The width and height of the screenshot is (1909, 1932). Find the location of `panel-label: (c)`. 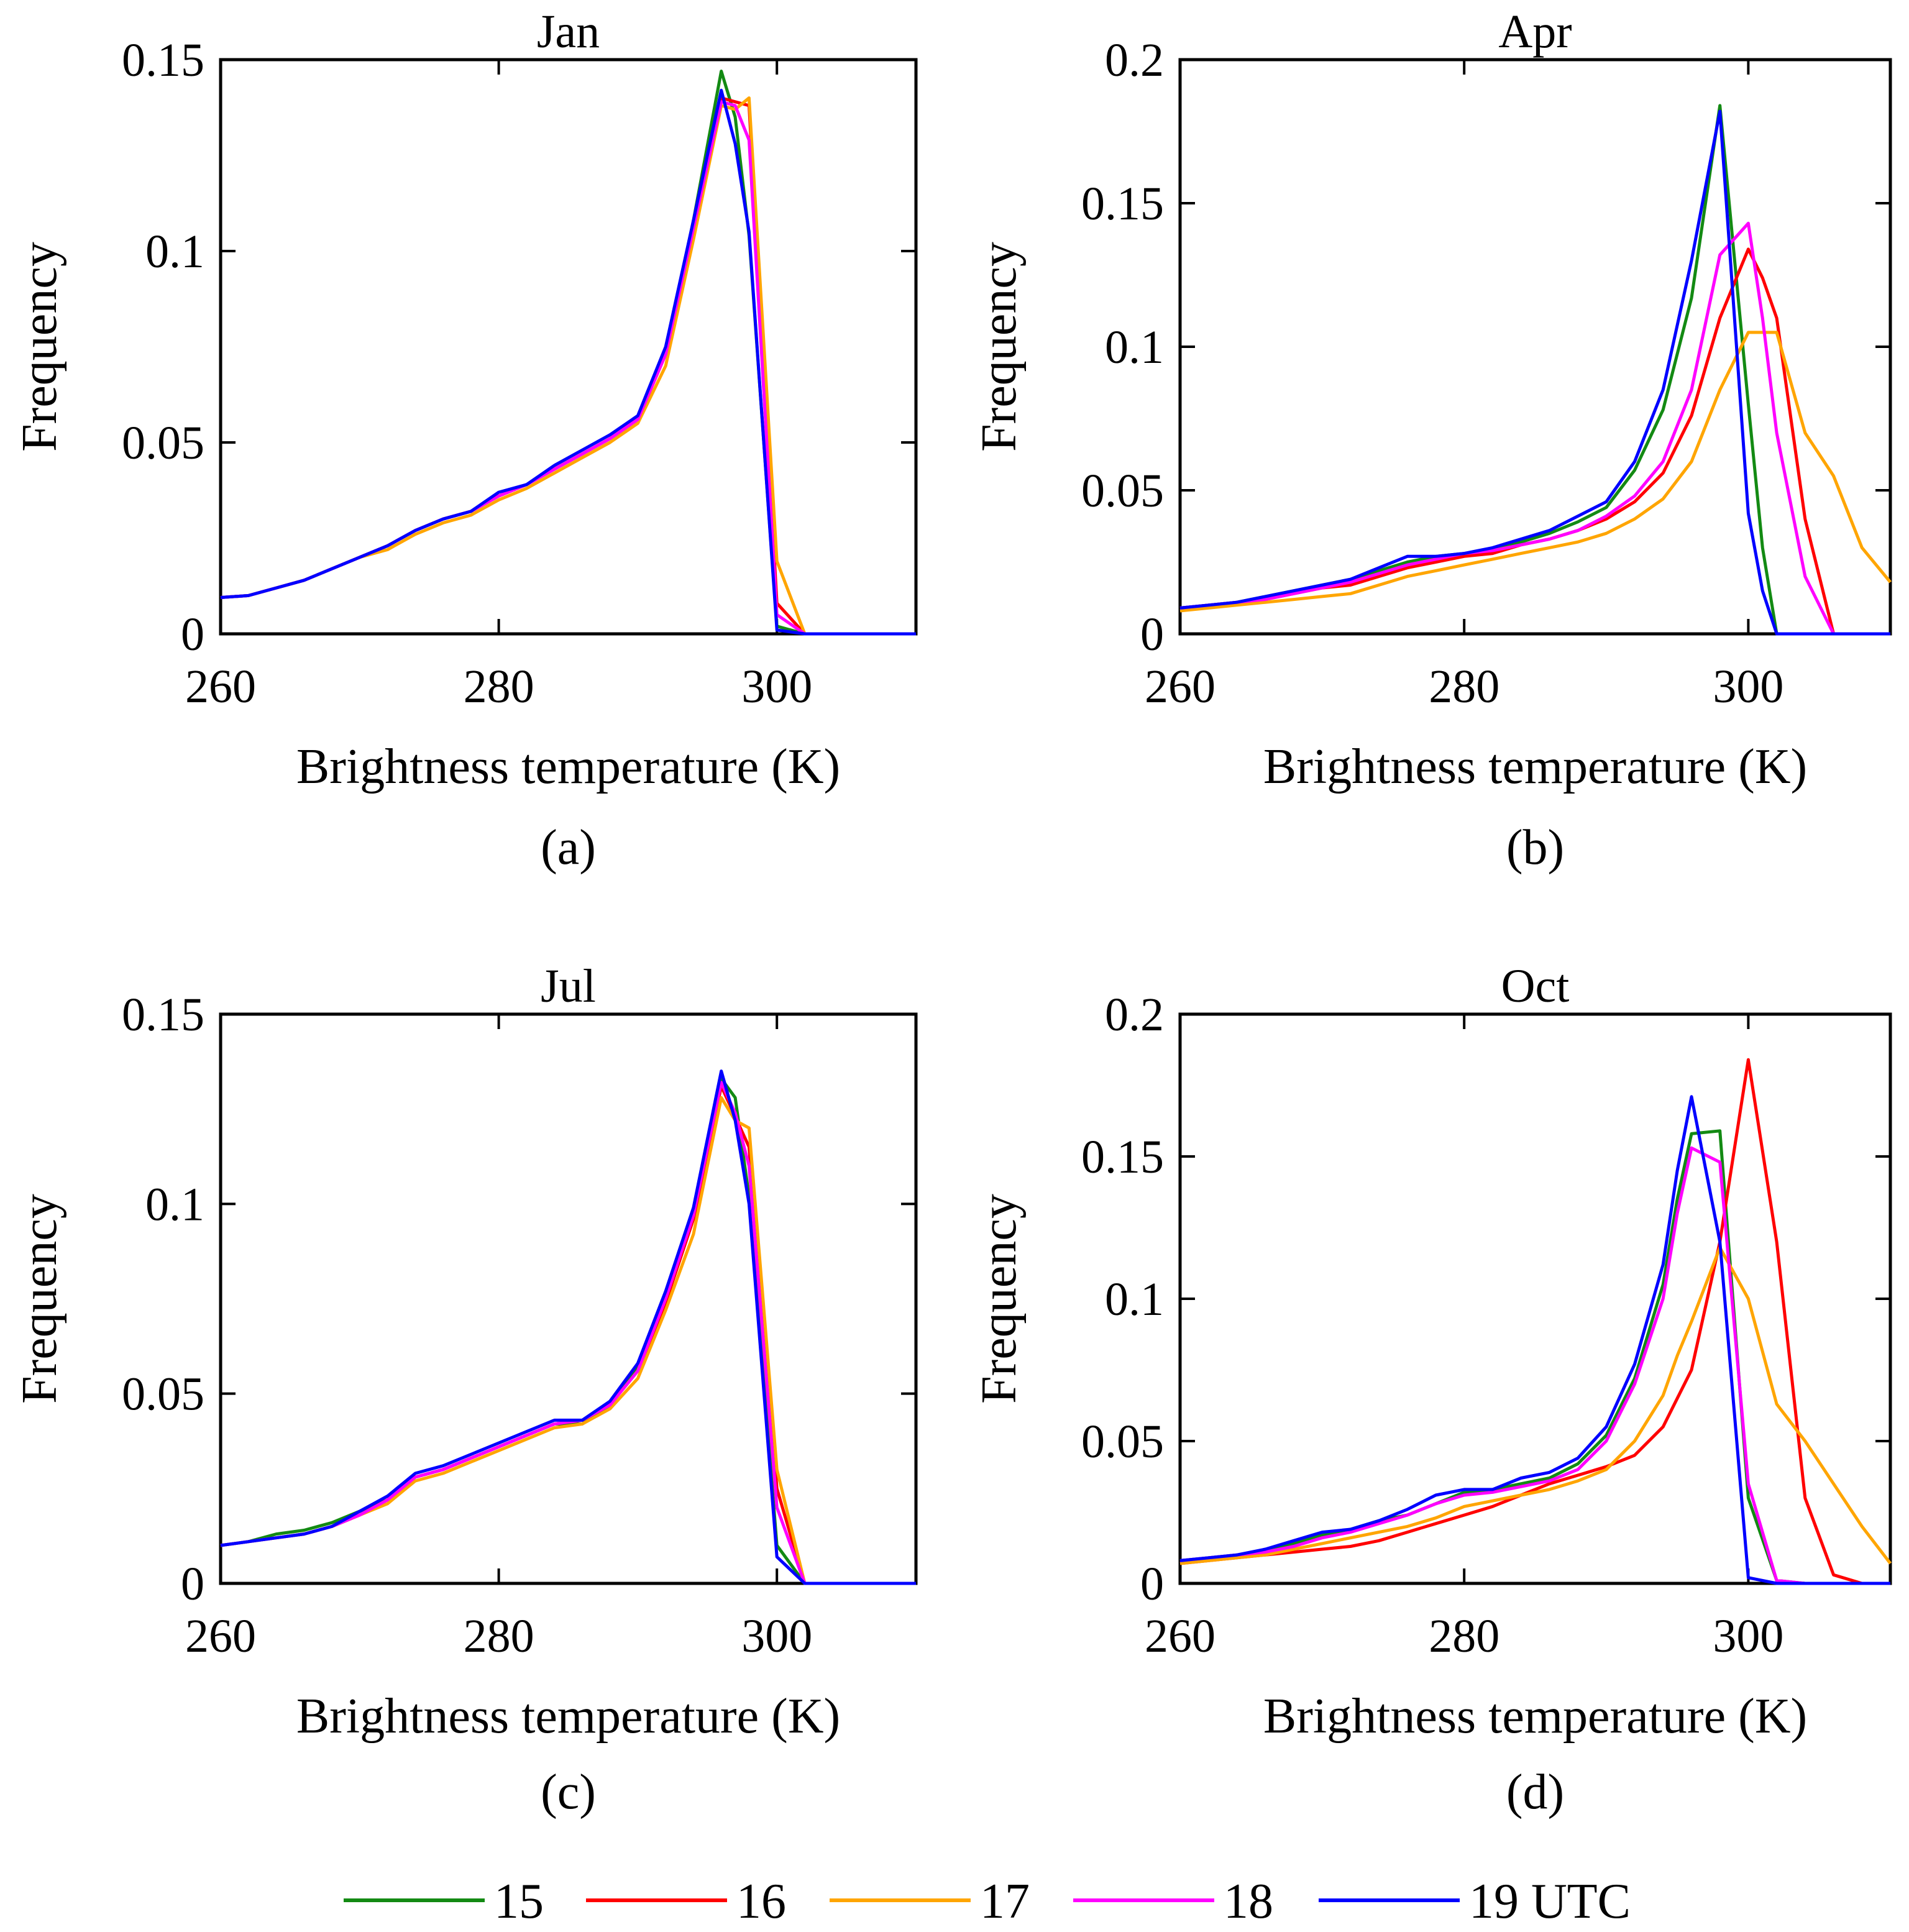

panel-label: (c) is located at coordinates (568, 1792).